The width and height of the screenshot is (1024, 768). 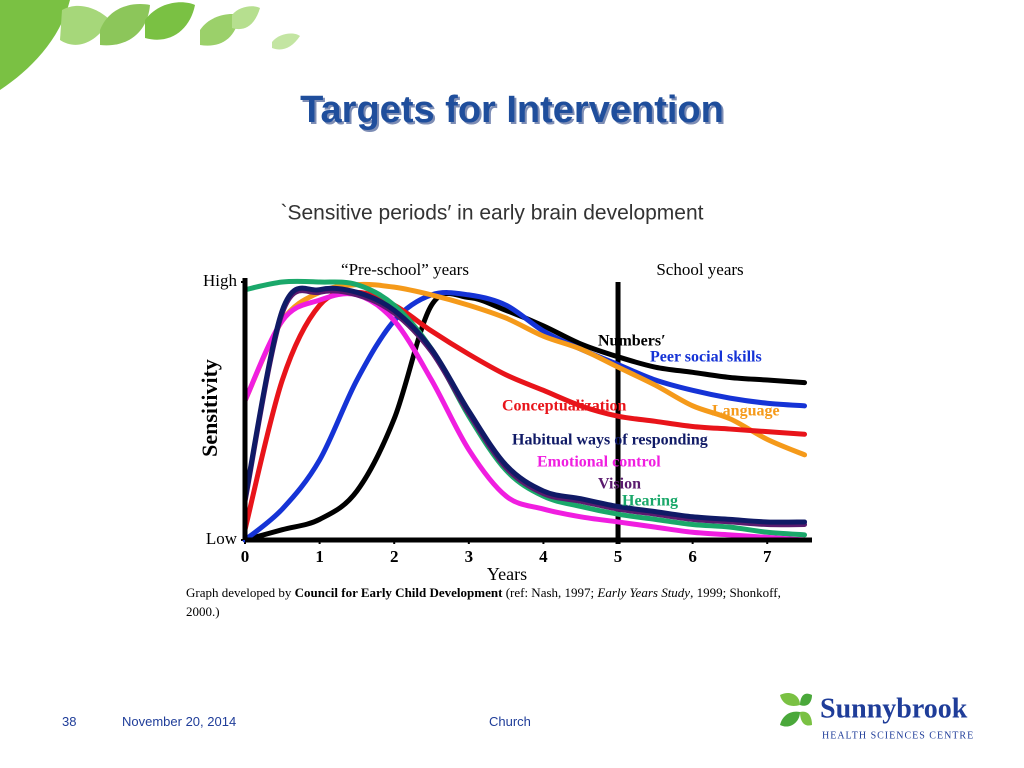 I want to click on date: November 20, 2014, so click(x=179, y=721).